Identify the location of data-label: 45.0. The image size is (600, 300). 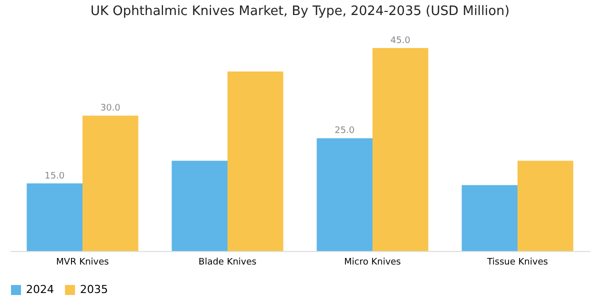
(400, 41).